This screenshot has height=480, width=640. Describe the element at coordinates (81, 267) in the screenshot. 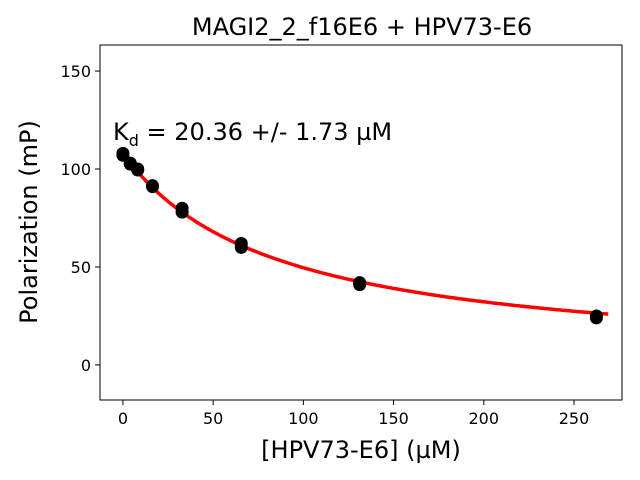

I see `y-tick-label: 50` at that location.